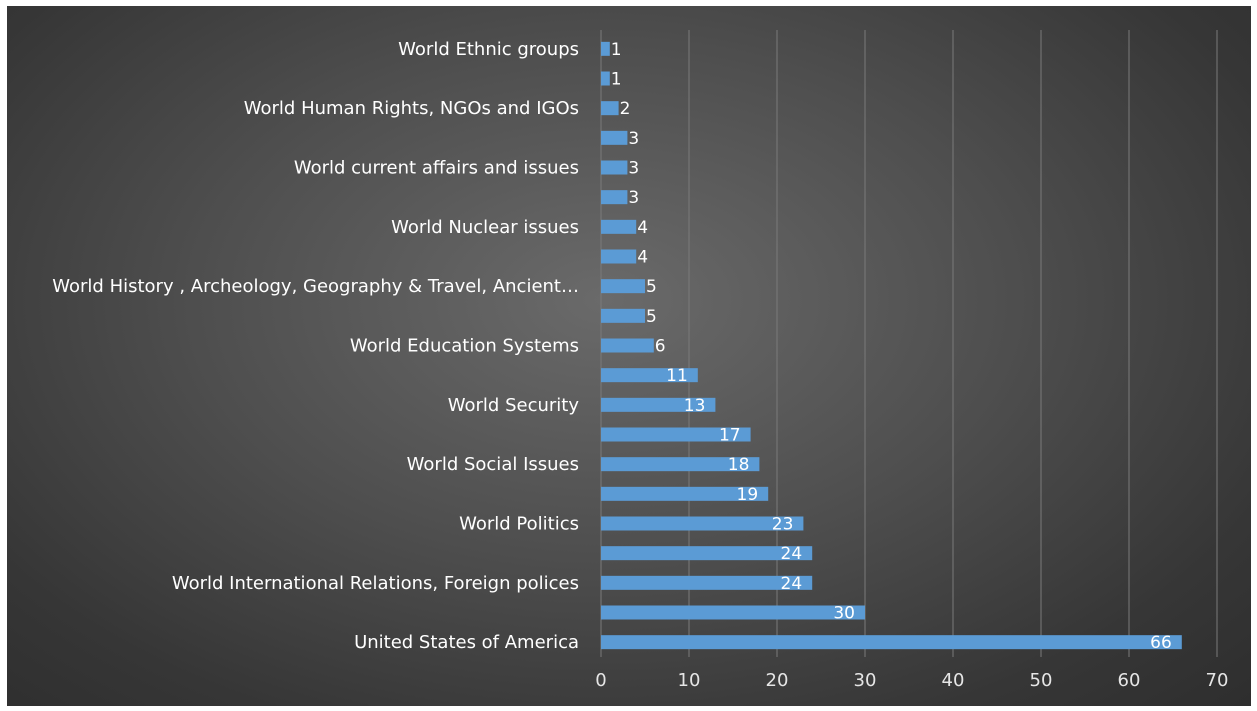  Describe the element at coordinates (695, 406) in the screenshot. I see `data-label: 13` at that location.